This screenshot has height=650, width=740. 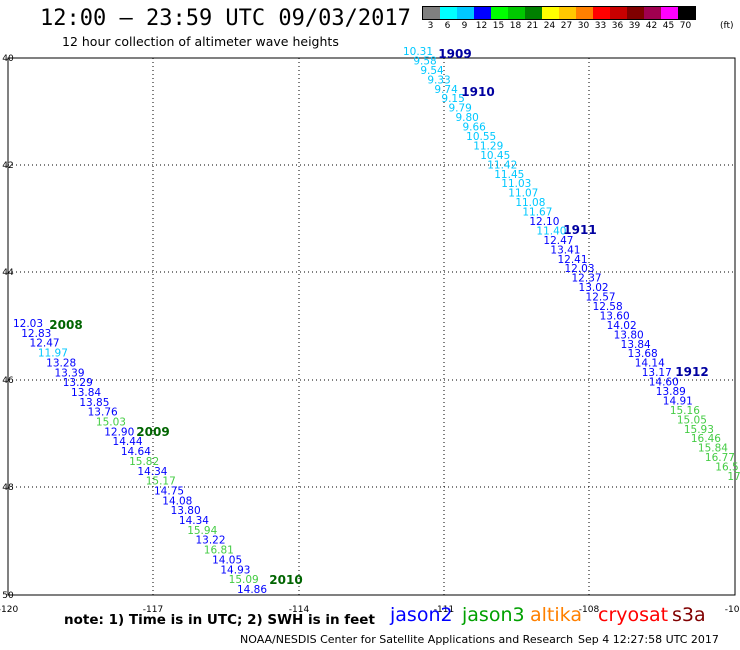 What do you see at coordinates (8, 596) in the screenshot?
I see `latitude-tick-label: 50` at bounding box center [8, 596].